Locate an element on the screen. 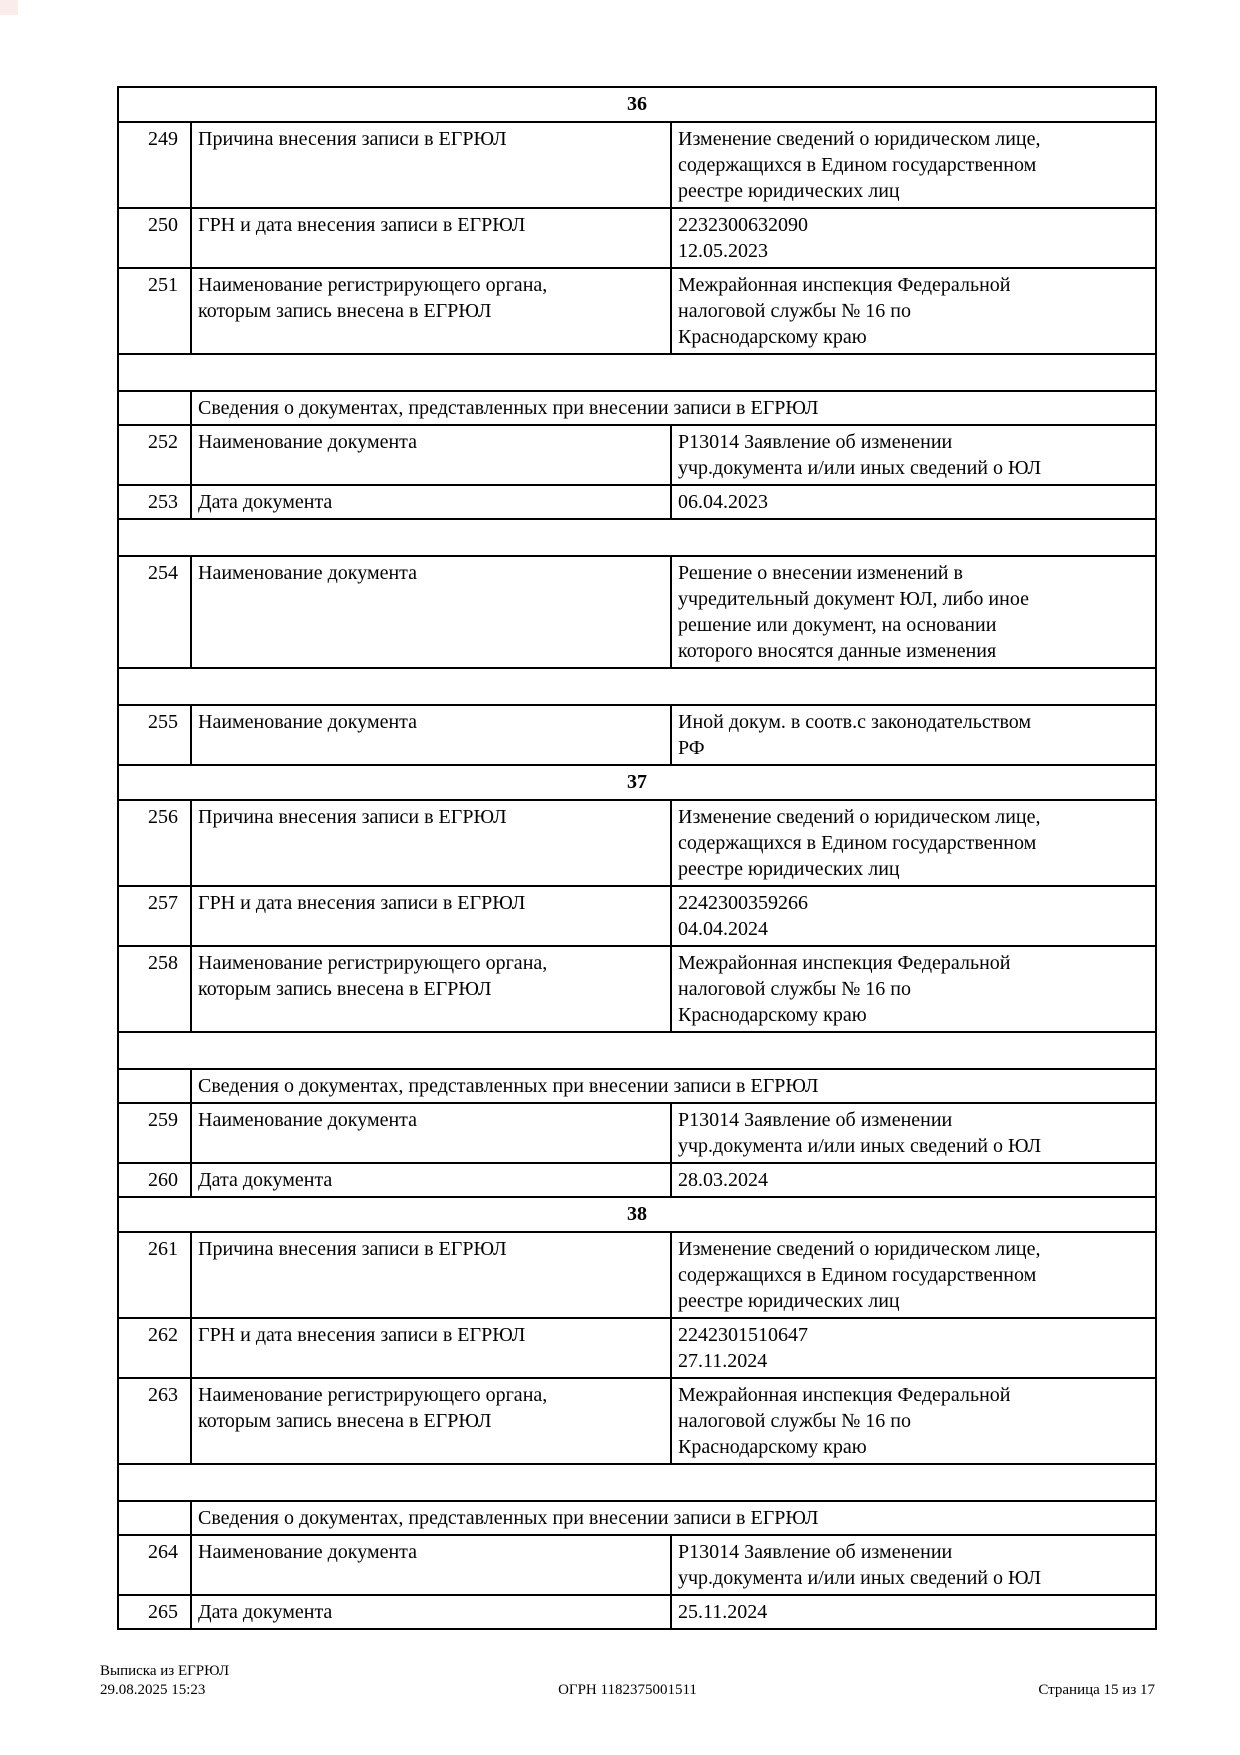 This screenshot has height=1755, width=1240. section-number: 36 is located at coordinates (637, 104).